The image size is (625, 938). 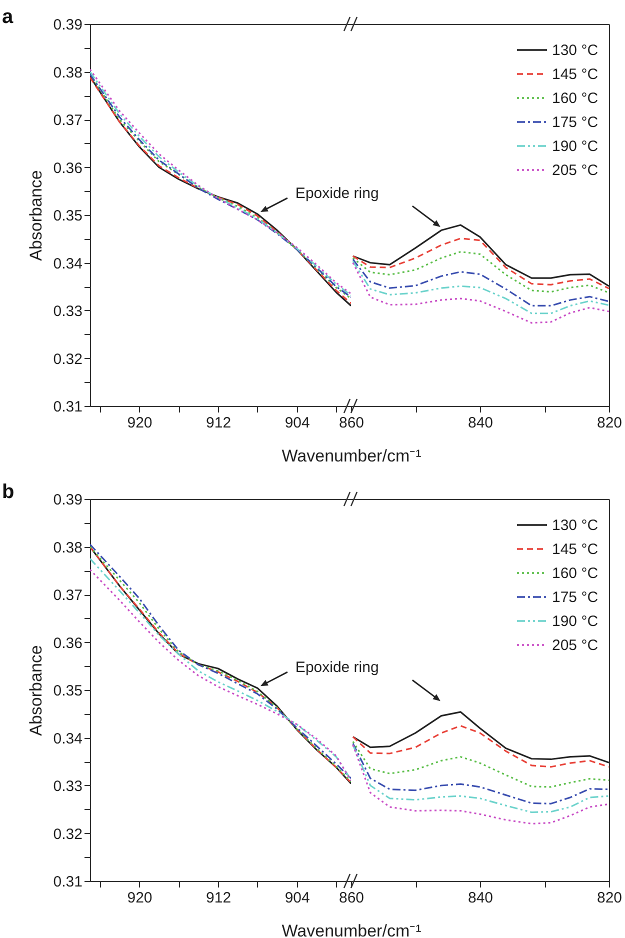 What do you see at coordinates (8, 17) in the screenshot?
I see `chart-title: a` at bounding box center [8, 17].